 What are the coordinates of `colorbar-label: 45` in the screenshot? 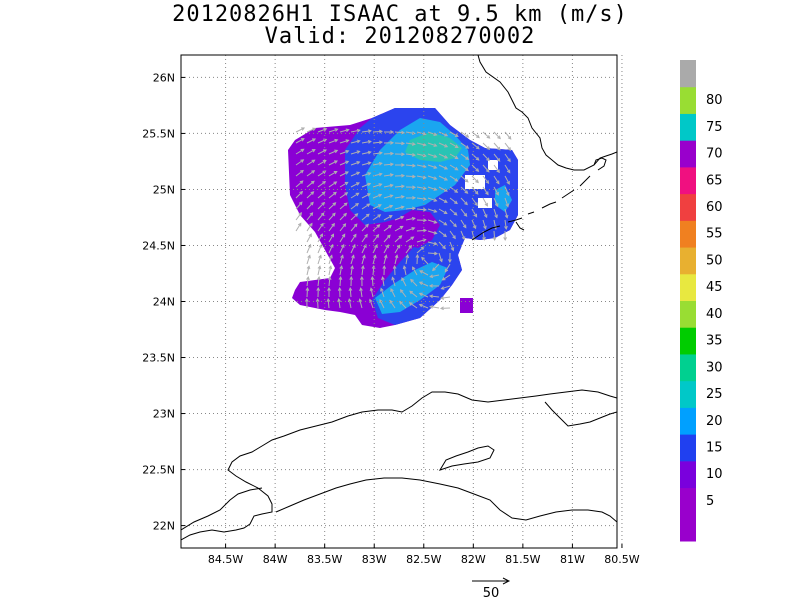 It's located at (714, 287).